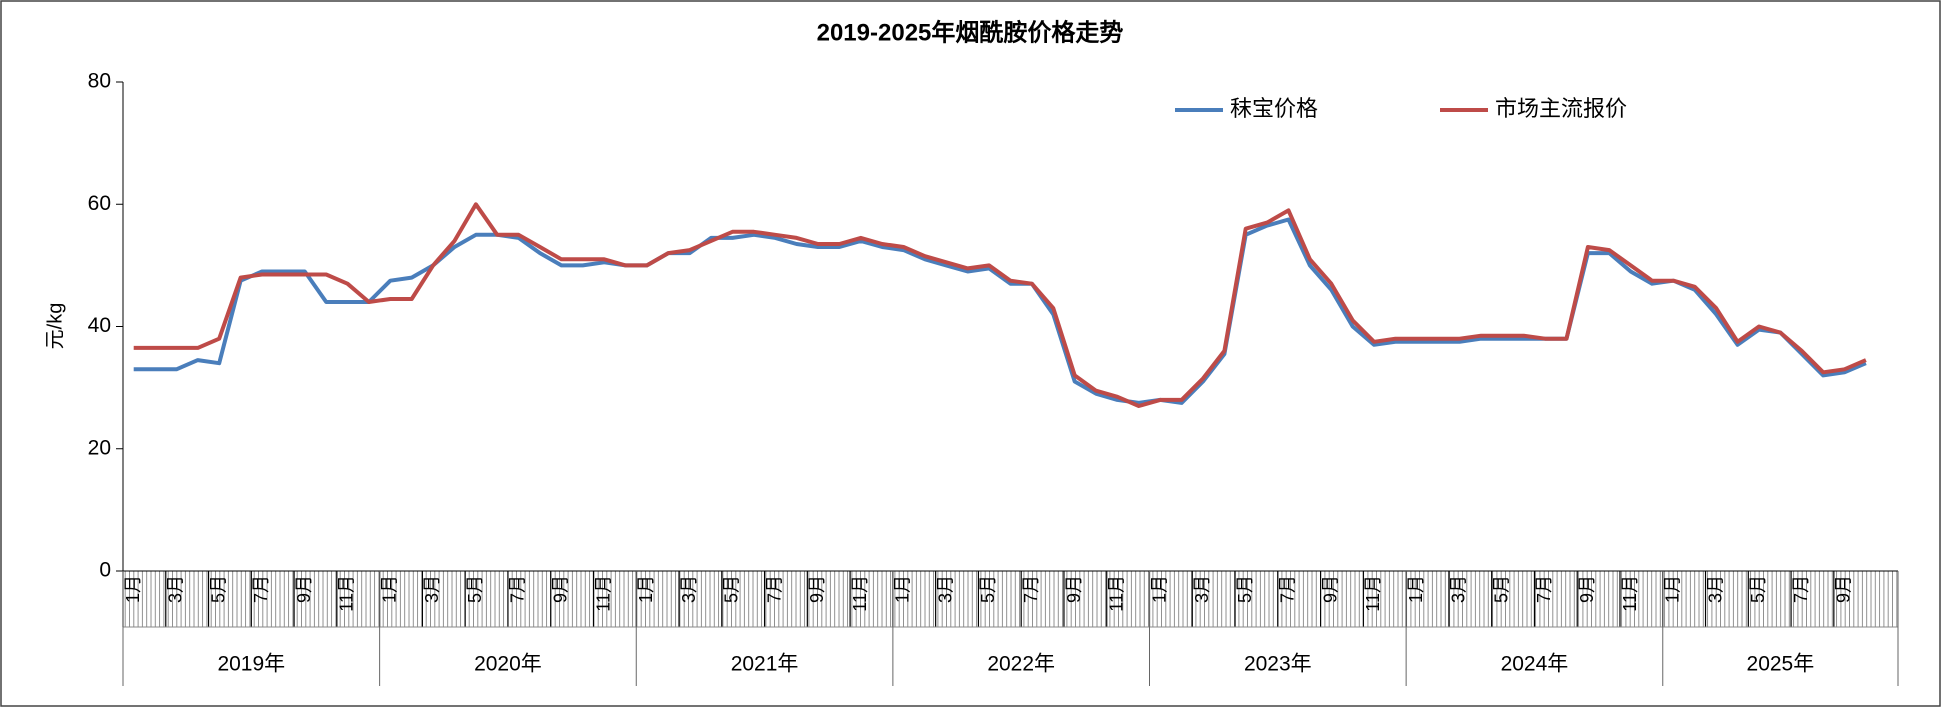 This screenshot has width=1941, height=707. I want to click on year-label: 2023年, so click(1278, 664).